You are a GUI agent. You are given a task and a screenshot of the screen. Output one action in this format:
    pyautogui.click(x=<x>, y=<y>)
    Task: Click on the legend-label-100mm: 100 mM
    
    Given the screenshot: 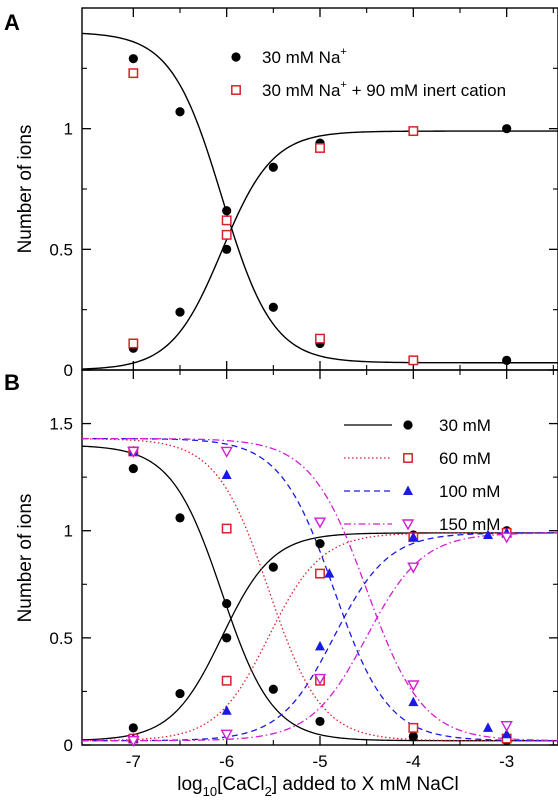 What is the action you would take?
    pyautogui.click(x=469, y=491)
    